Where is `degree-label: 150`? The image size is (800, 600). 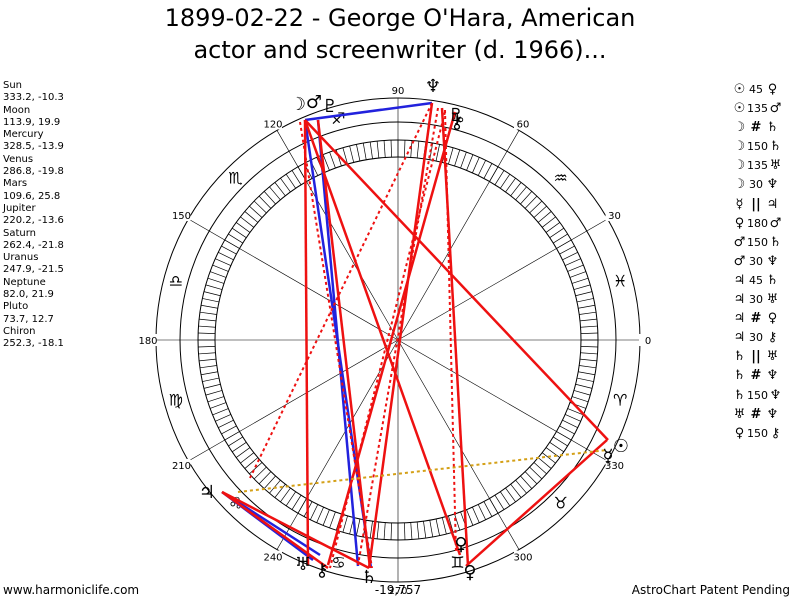 degree-label: 150 is located at coordinates (181, 216).